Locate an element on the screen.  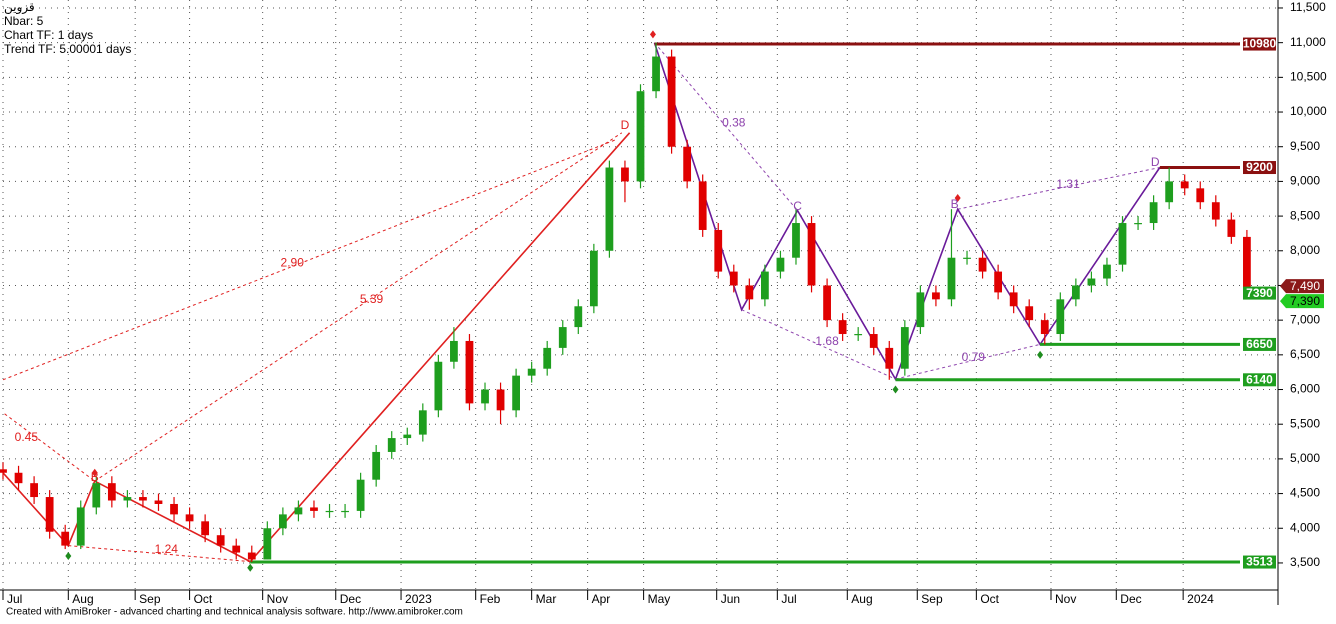
y-tick-label: 7,000 is located at coordinates (1305, 319).